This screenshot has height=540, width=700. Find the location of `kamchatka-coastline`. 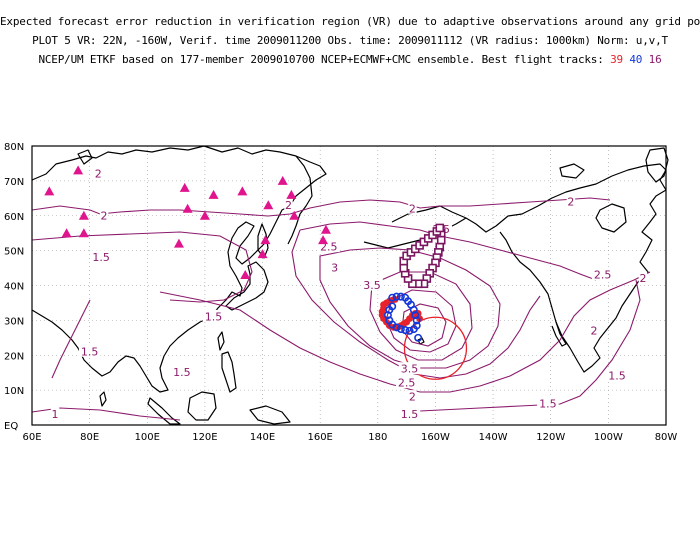

kamchatka-coastline is located at coordinates (300, 200).